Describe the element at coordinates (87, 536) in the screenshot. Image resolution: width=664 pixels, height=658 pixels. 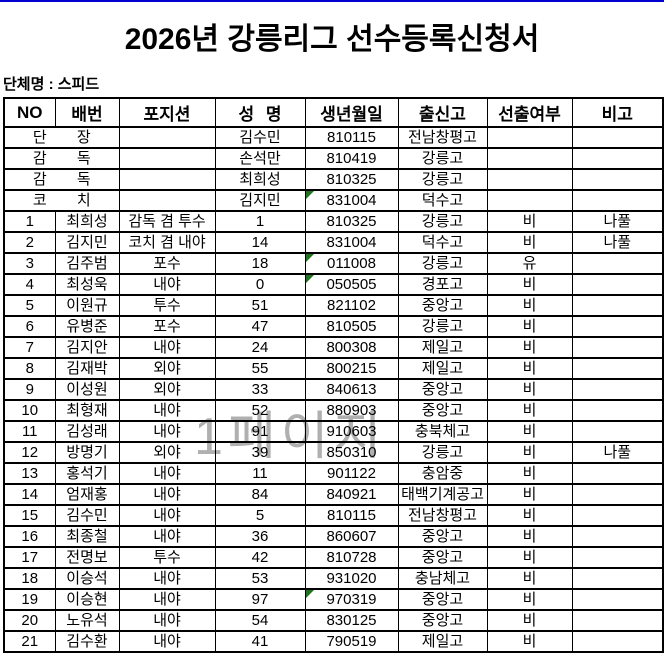
I see `cell-back-number: 최종철` at that location.